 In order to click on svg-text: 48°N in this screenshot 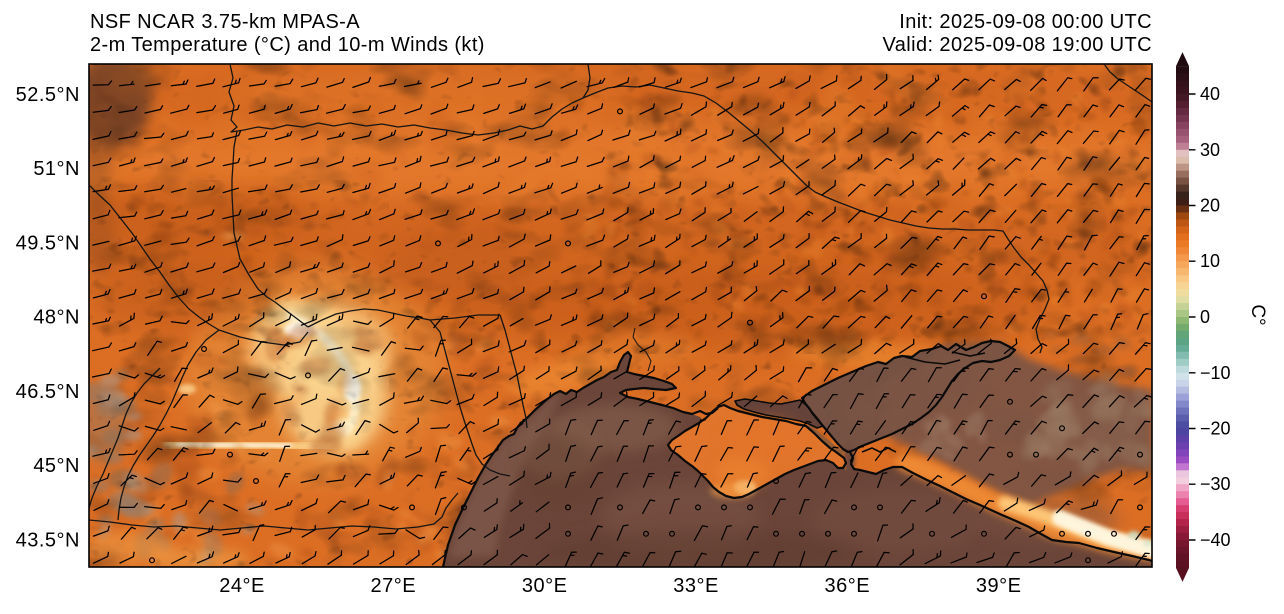, I will do `click(56, 318)`.